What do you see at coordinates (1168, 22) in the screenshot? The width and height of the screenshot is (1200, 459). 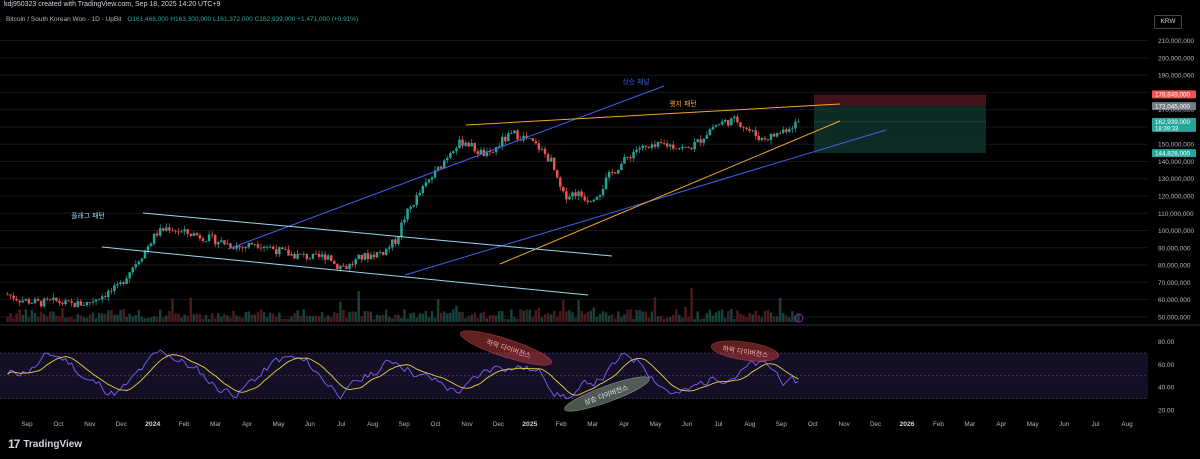 I see `currency-badge: KRW` at bounding box center [1168, 22].